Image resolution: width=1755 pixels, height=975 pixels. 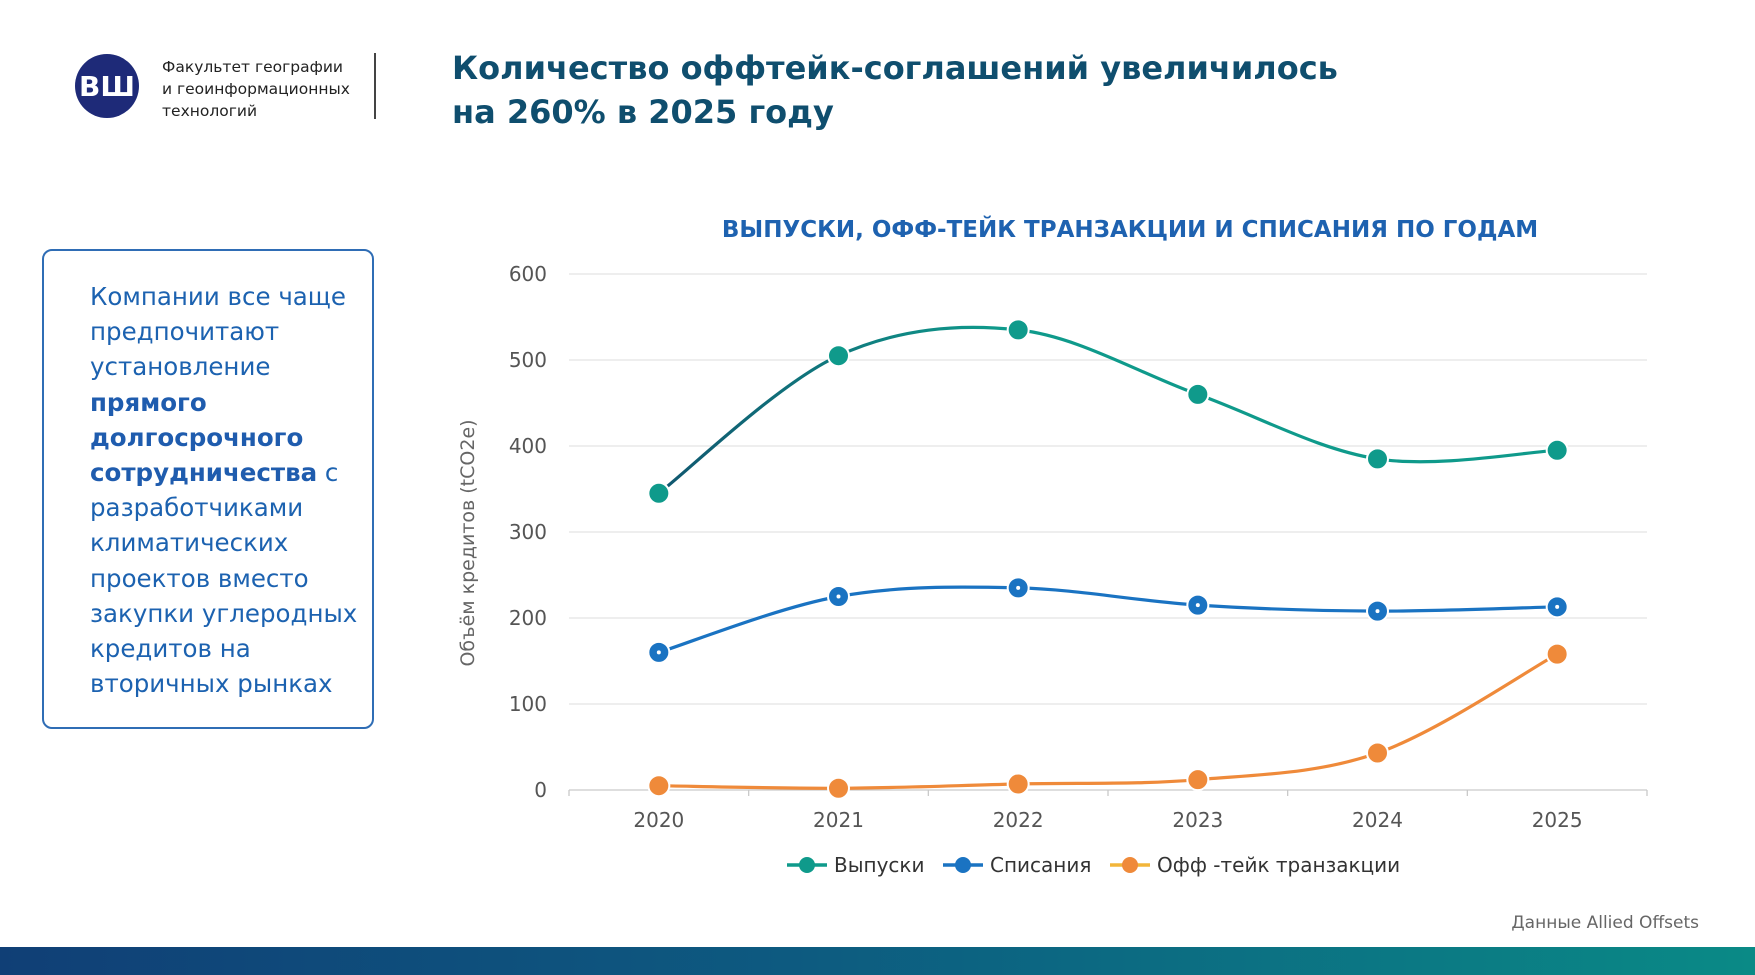 I want to click on chart-legend: Выпуски Списания Офф -тейк транзакции, so click(x=1093, y=865).